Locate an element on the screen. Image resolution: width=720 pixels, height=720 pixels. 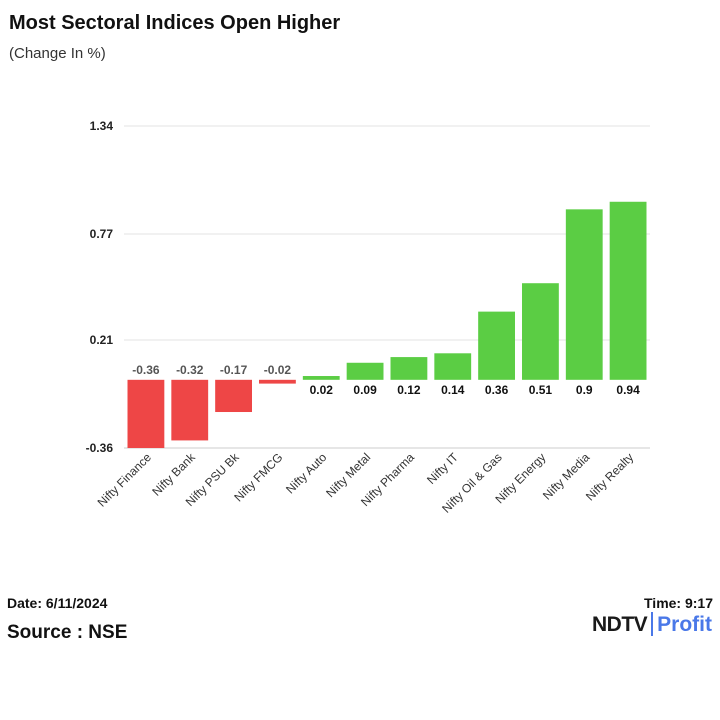
bar-value-label: 0.9 is located at coordinates (584, 390).